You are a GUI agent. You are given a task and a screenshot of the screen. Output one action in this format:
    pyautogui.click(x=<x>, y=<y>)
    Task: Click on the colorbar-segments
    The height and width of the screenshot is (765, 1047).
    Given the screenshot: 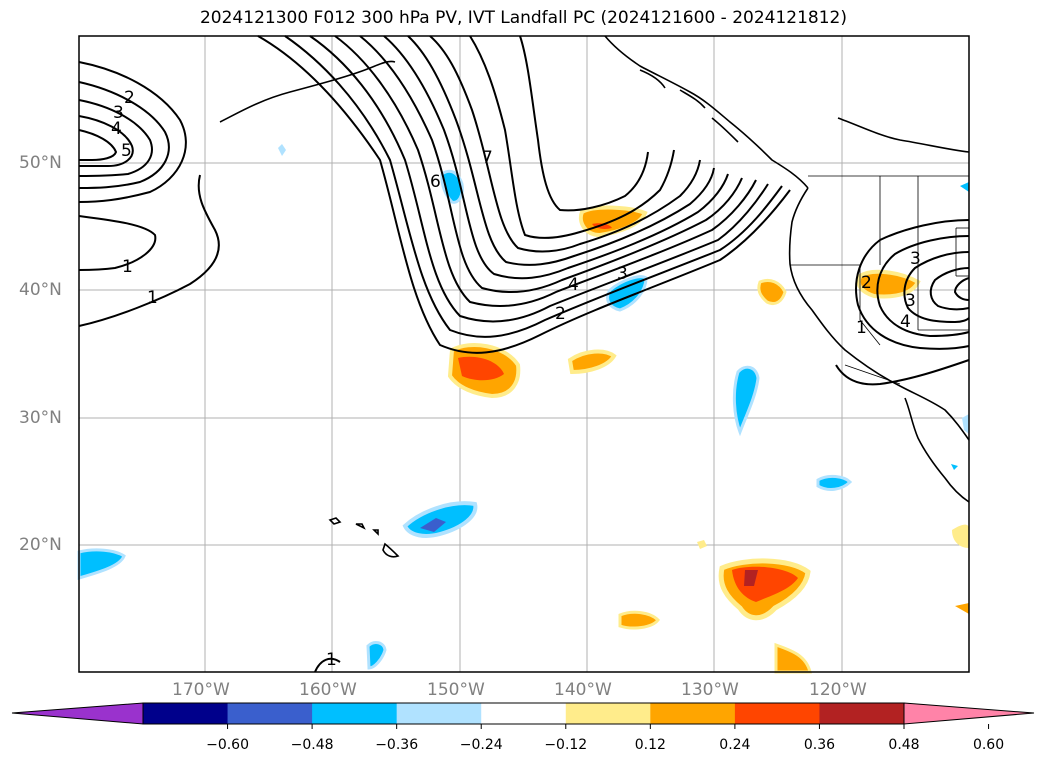 What is the action you would take?
    pyautogui.click(x=523, y=713)
    